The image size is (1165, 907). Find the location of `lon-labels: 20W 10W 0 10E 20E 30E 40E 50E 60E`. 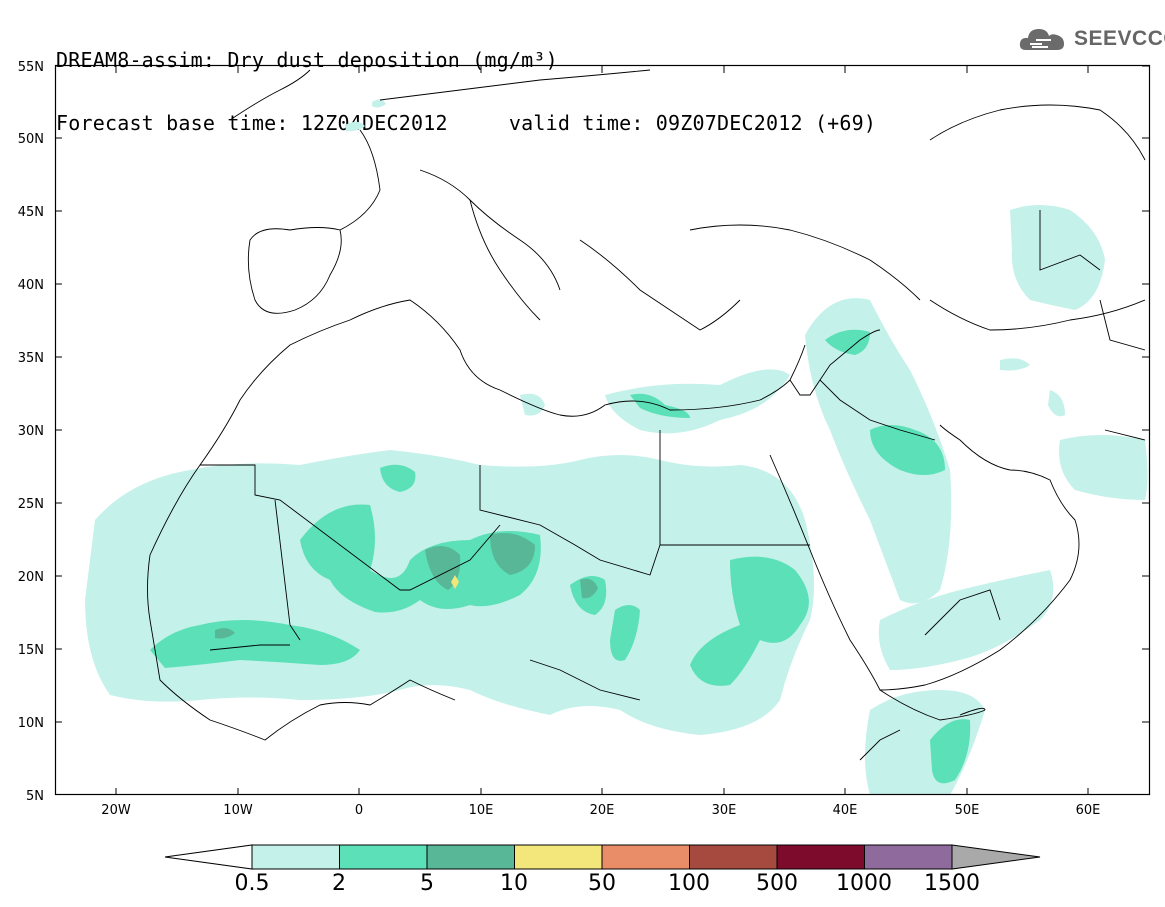

lon-labels: 20W 10W 0 10E 20E 30E 40E 50E 60E is located at coordinates (600, 810).